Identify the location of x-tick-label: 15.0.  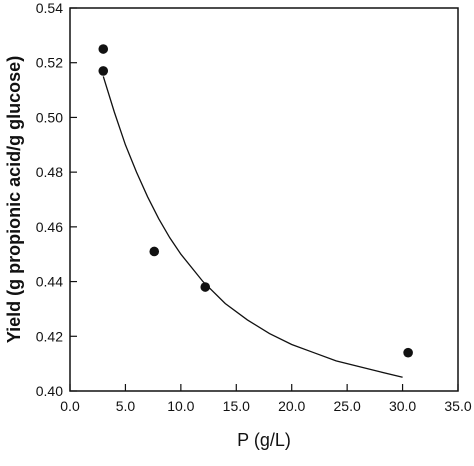
(236, 406).